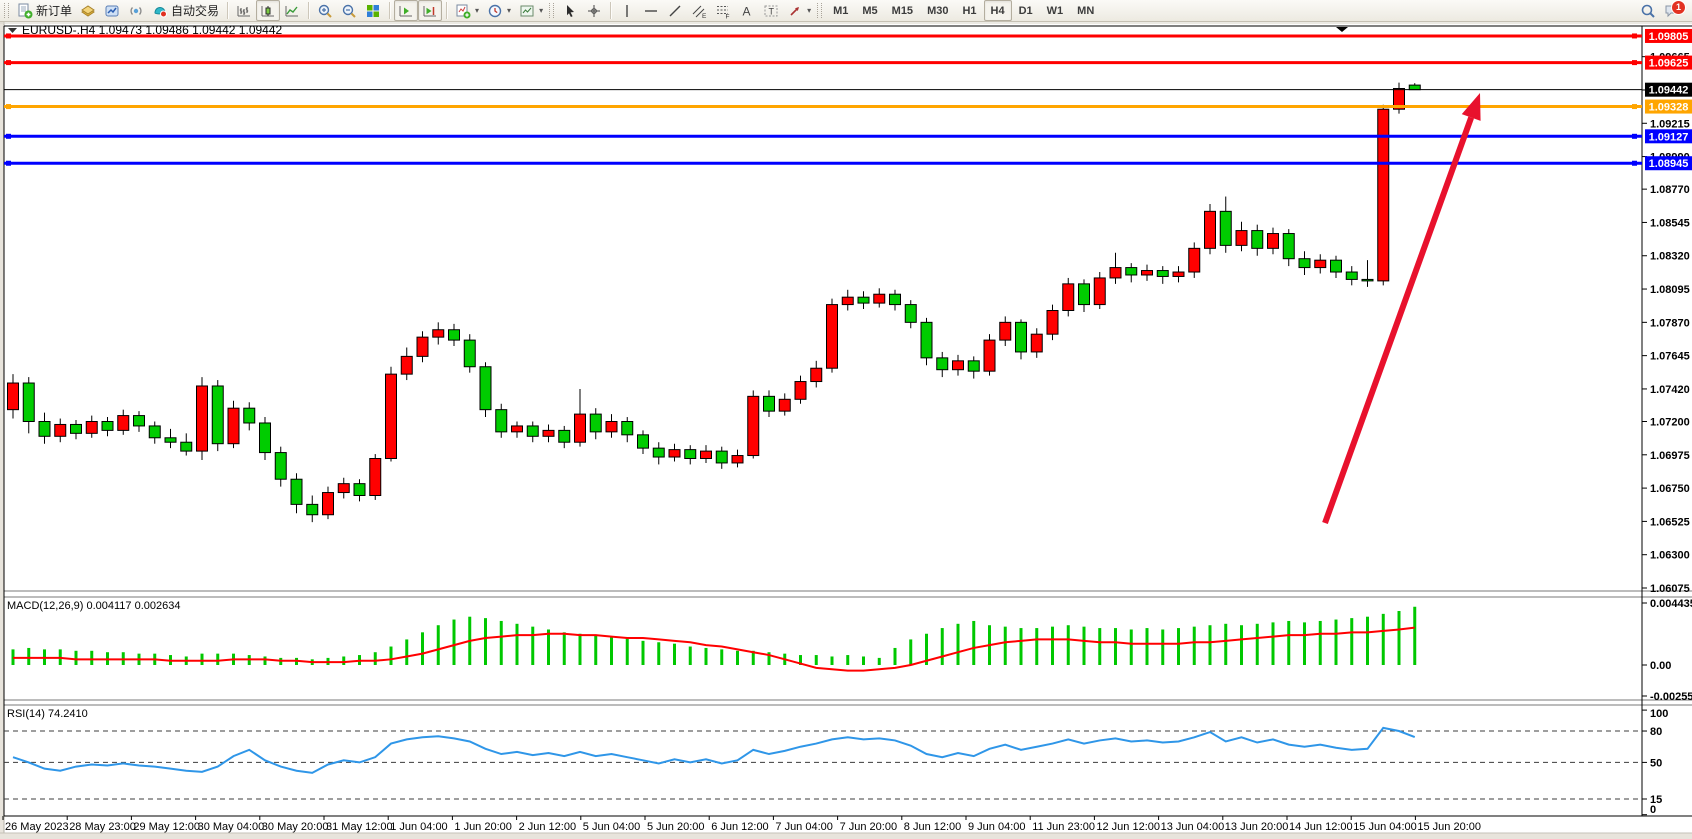 This screenshot has height=839, width=1692. Describe the element at coordinates (823, 36) in the screenshot. I see `horizontal-line-object-1.09805` at that location.